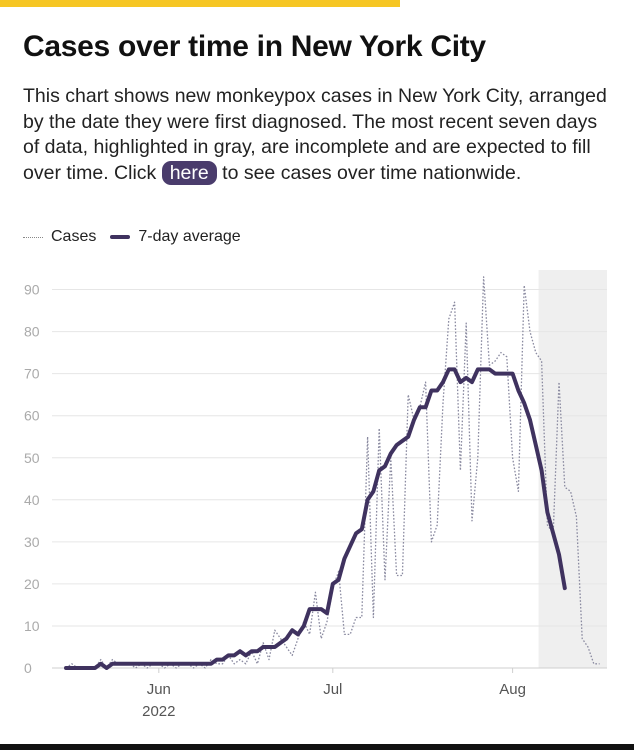 This screenshot has width=634, height=750. Describe the element at coordinates (132, 239) in the screenshot. I see `legend: Cases 7-day average` at that location.